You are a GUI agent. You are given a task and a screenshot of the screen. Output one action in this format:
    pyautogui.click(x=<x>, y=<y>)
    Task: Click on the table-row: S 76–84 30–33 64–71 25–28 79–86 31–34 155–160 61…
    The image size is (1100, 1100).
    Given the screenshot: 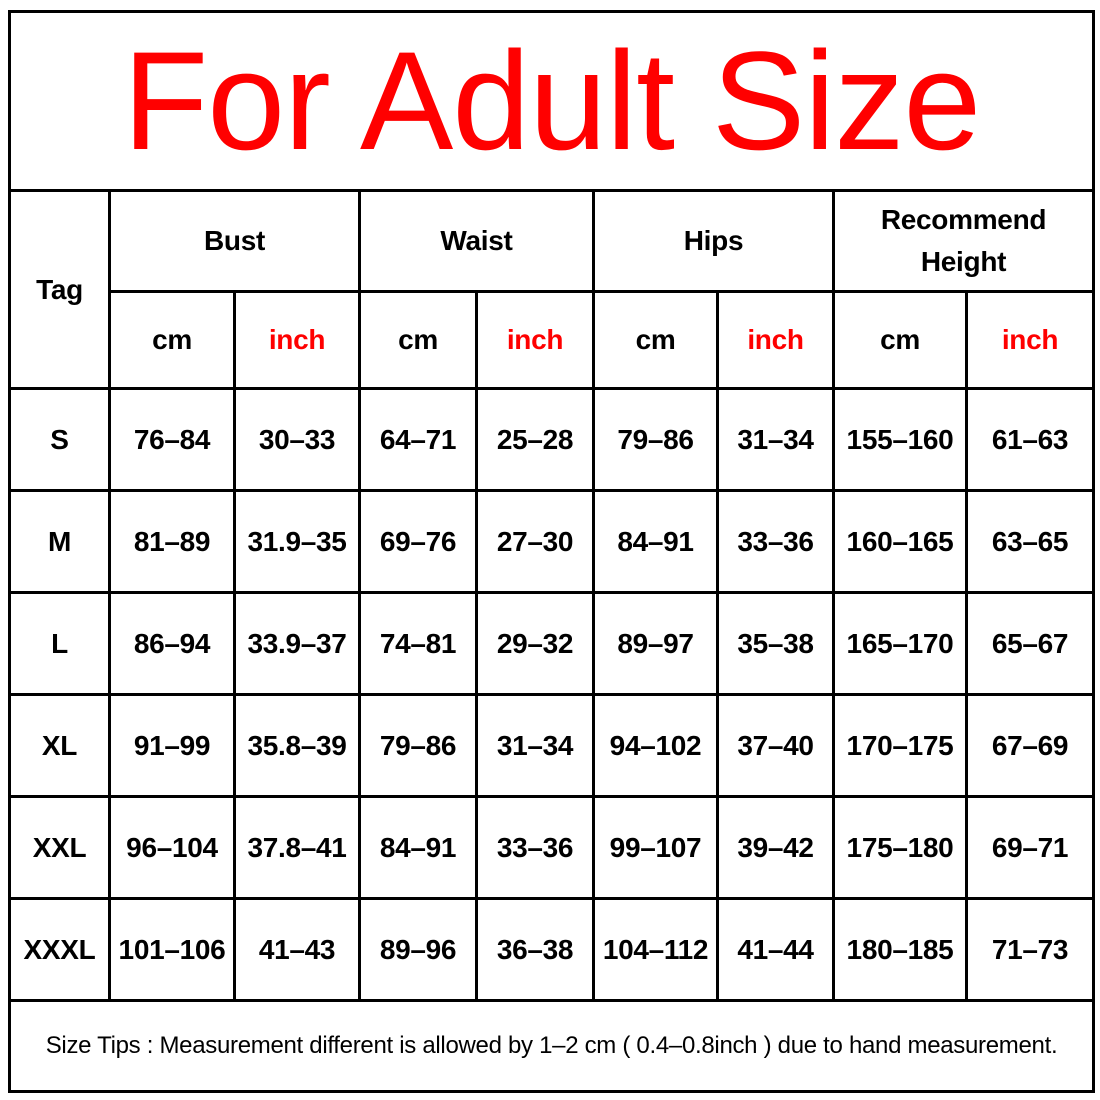 What is the action you would take?
    pyautogui.click(x=552, y=439)
    